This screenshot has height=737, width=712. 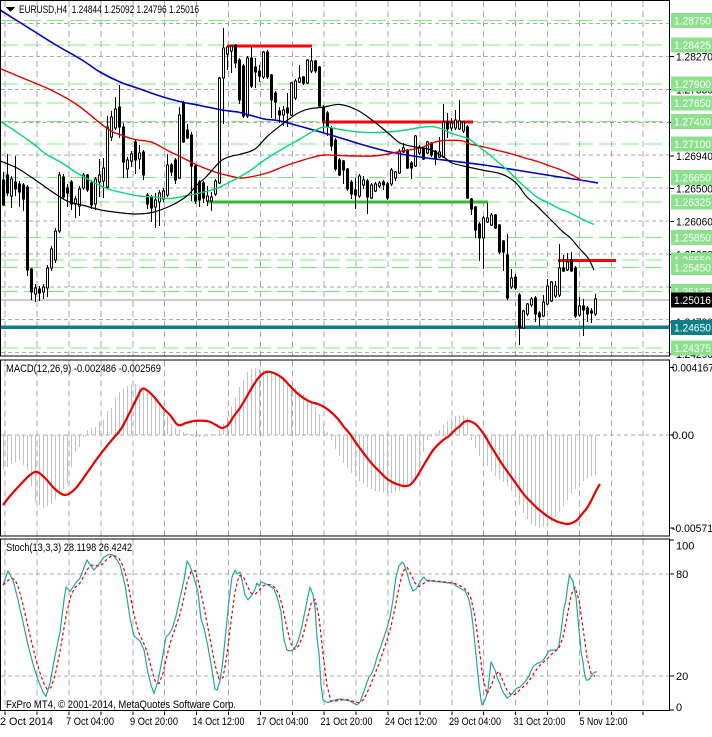 What do you see at coordinates (694, 157) in the screenshot?
I see `svg-text: 1.26940` at bounding box center [694, 157].